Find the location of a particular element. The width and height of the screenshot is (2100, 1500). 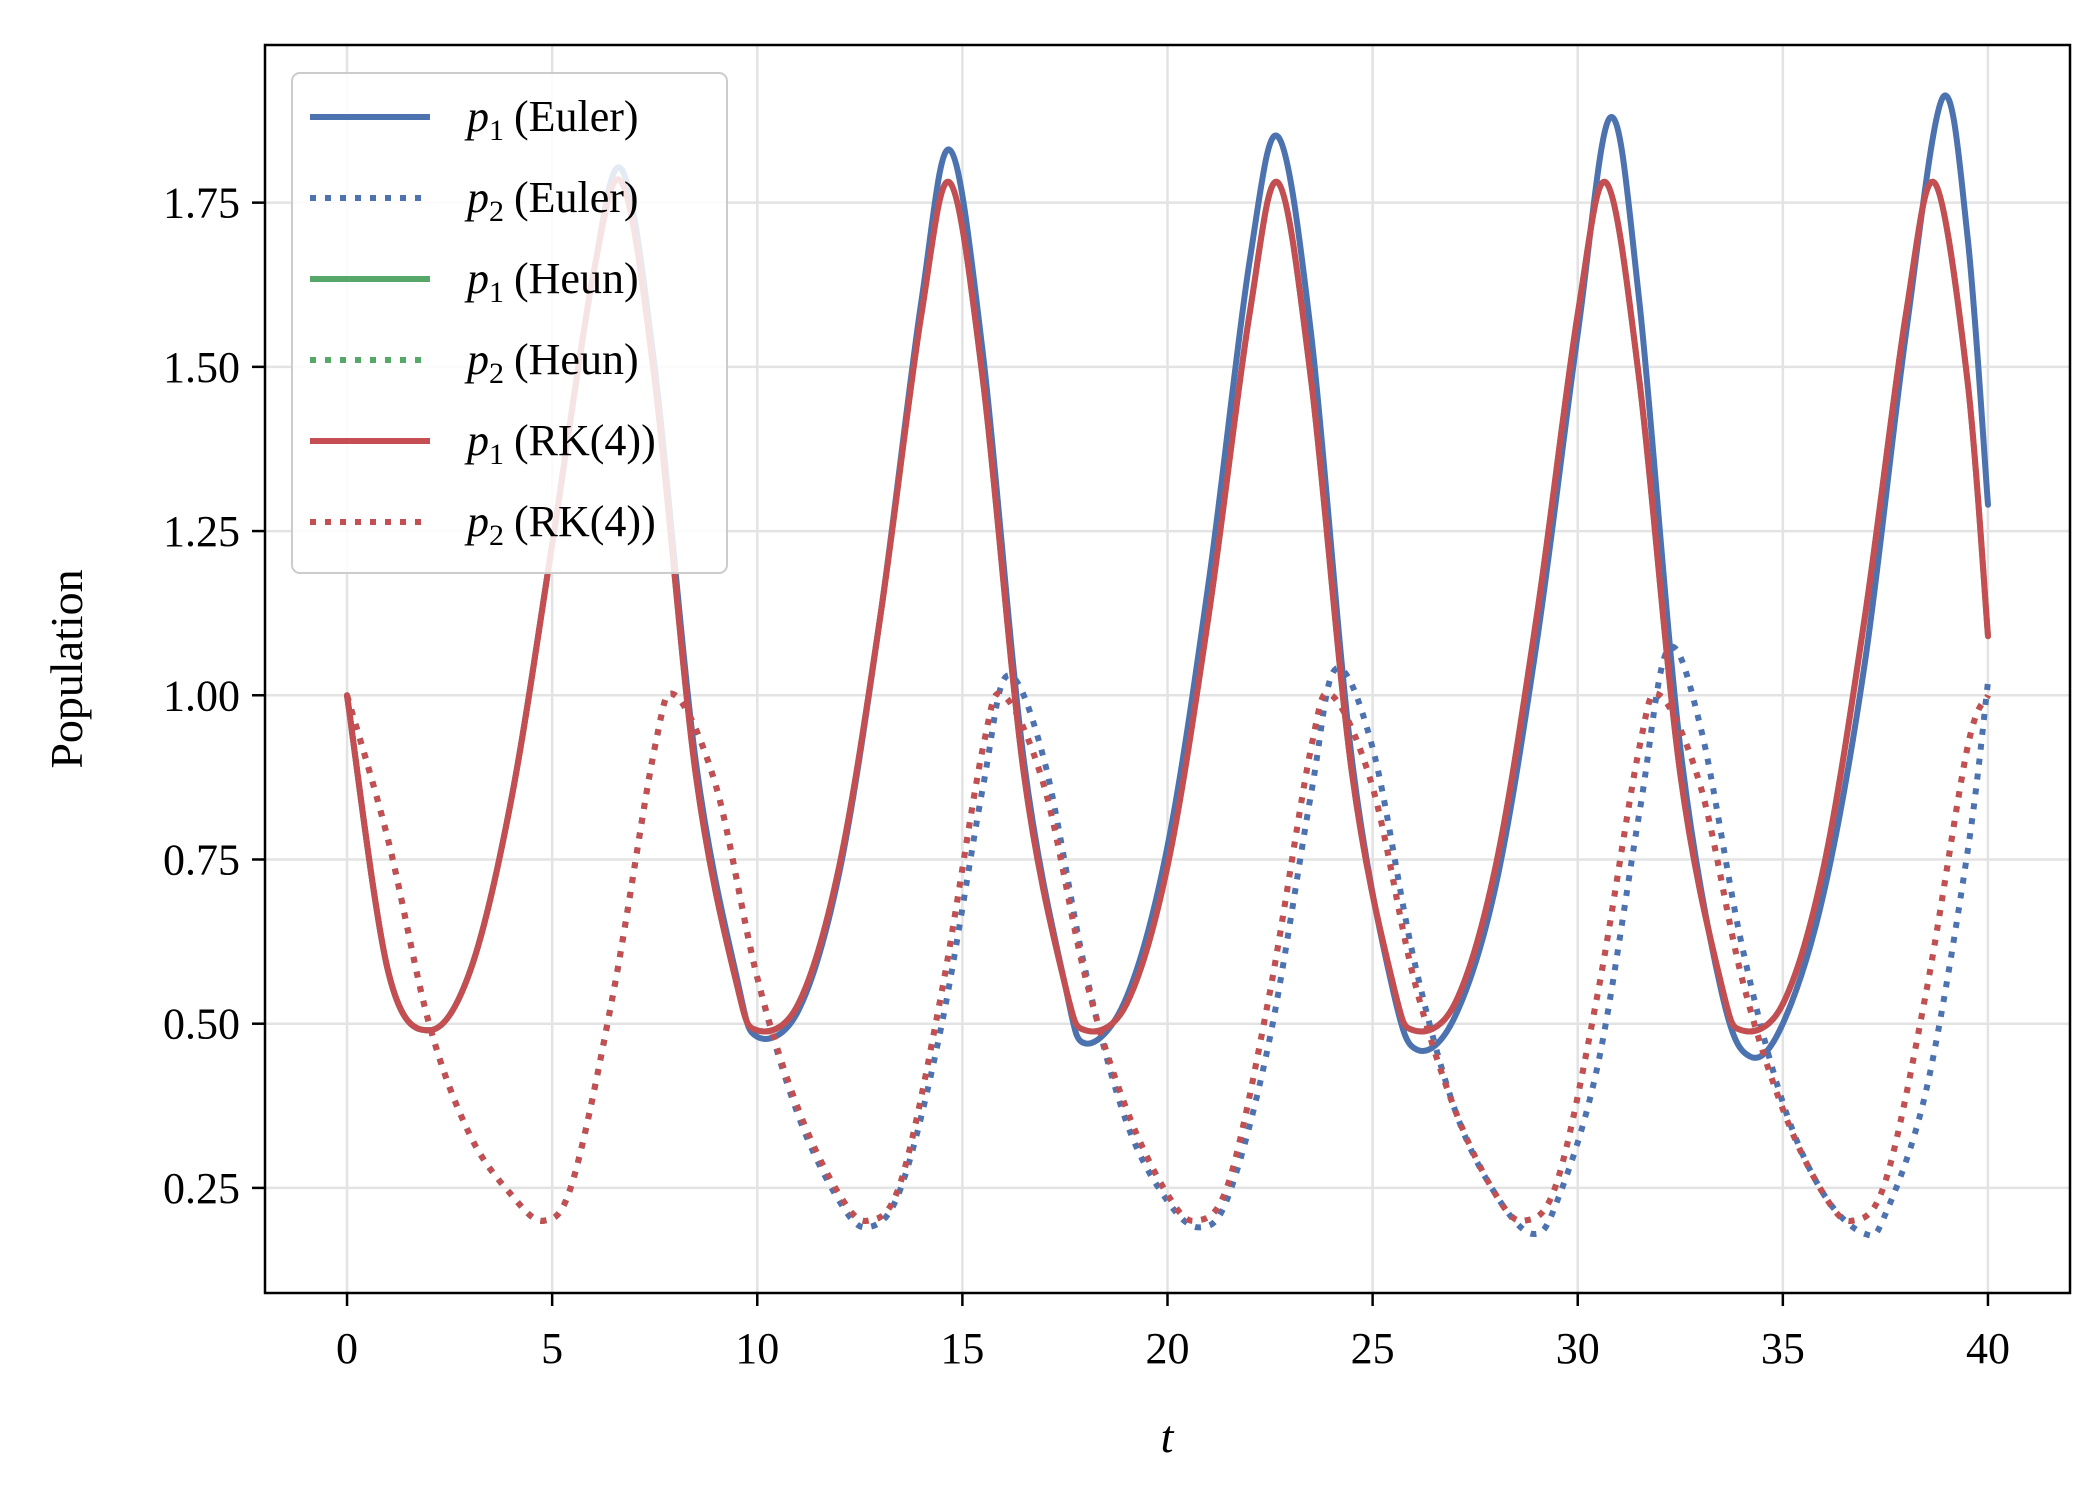

y-tick-label: 0.75 is located at coordinates (201, 859).